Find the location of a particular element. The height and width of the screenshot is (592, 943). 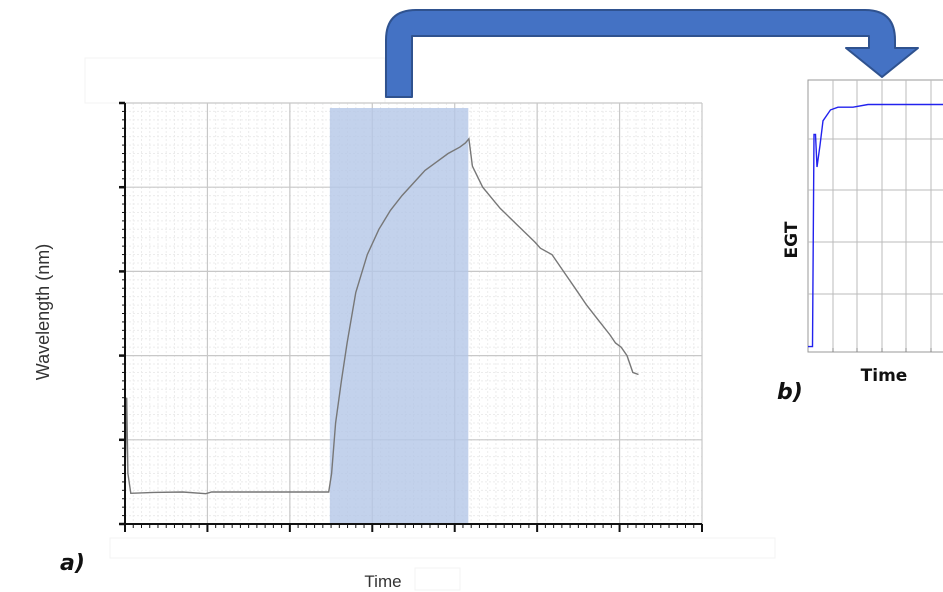

y-axis-title: EGT is located at coordinates (792, 239).